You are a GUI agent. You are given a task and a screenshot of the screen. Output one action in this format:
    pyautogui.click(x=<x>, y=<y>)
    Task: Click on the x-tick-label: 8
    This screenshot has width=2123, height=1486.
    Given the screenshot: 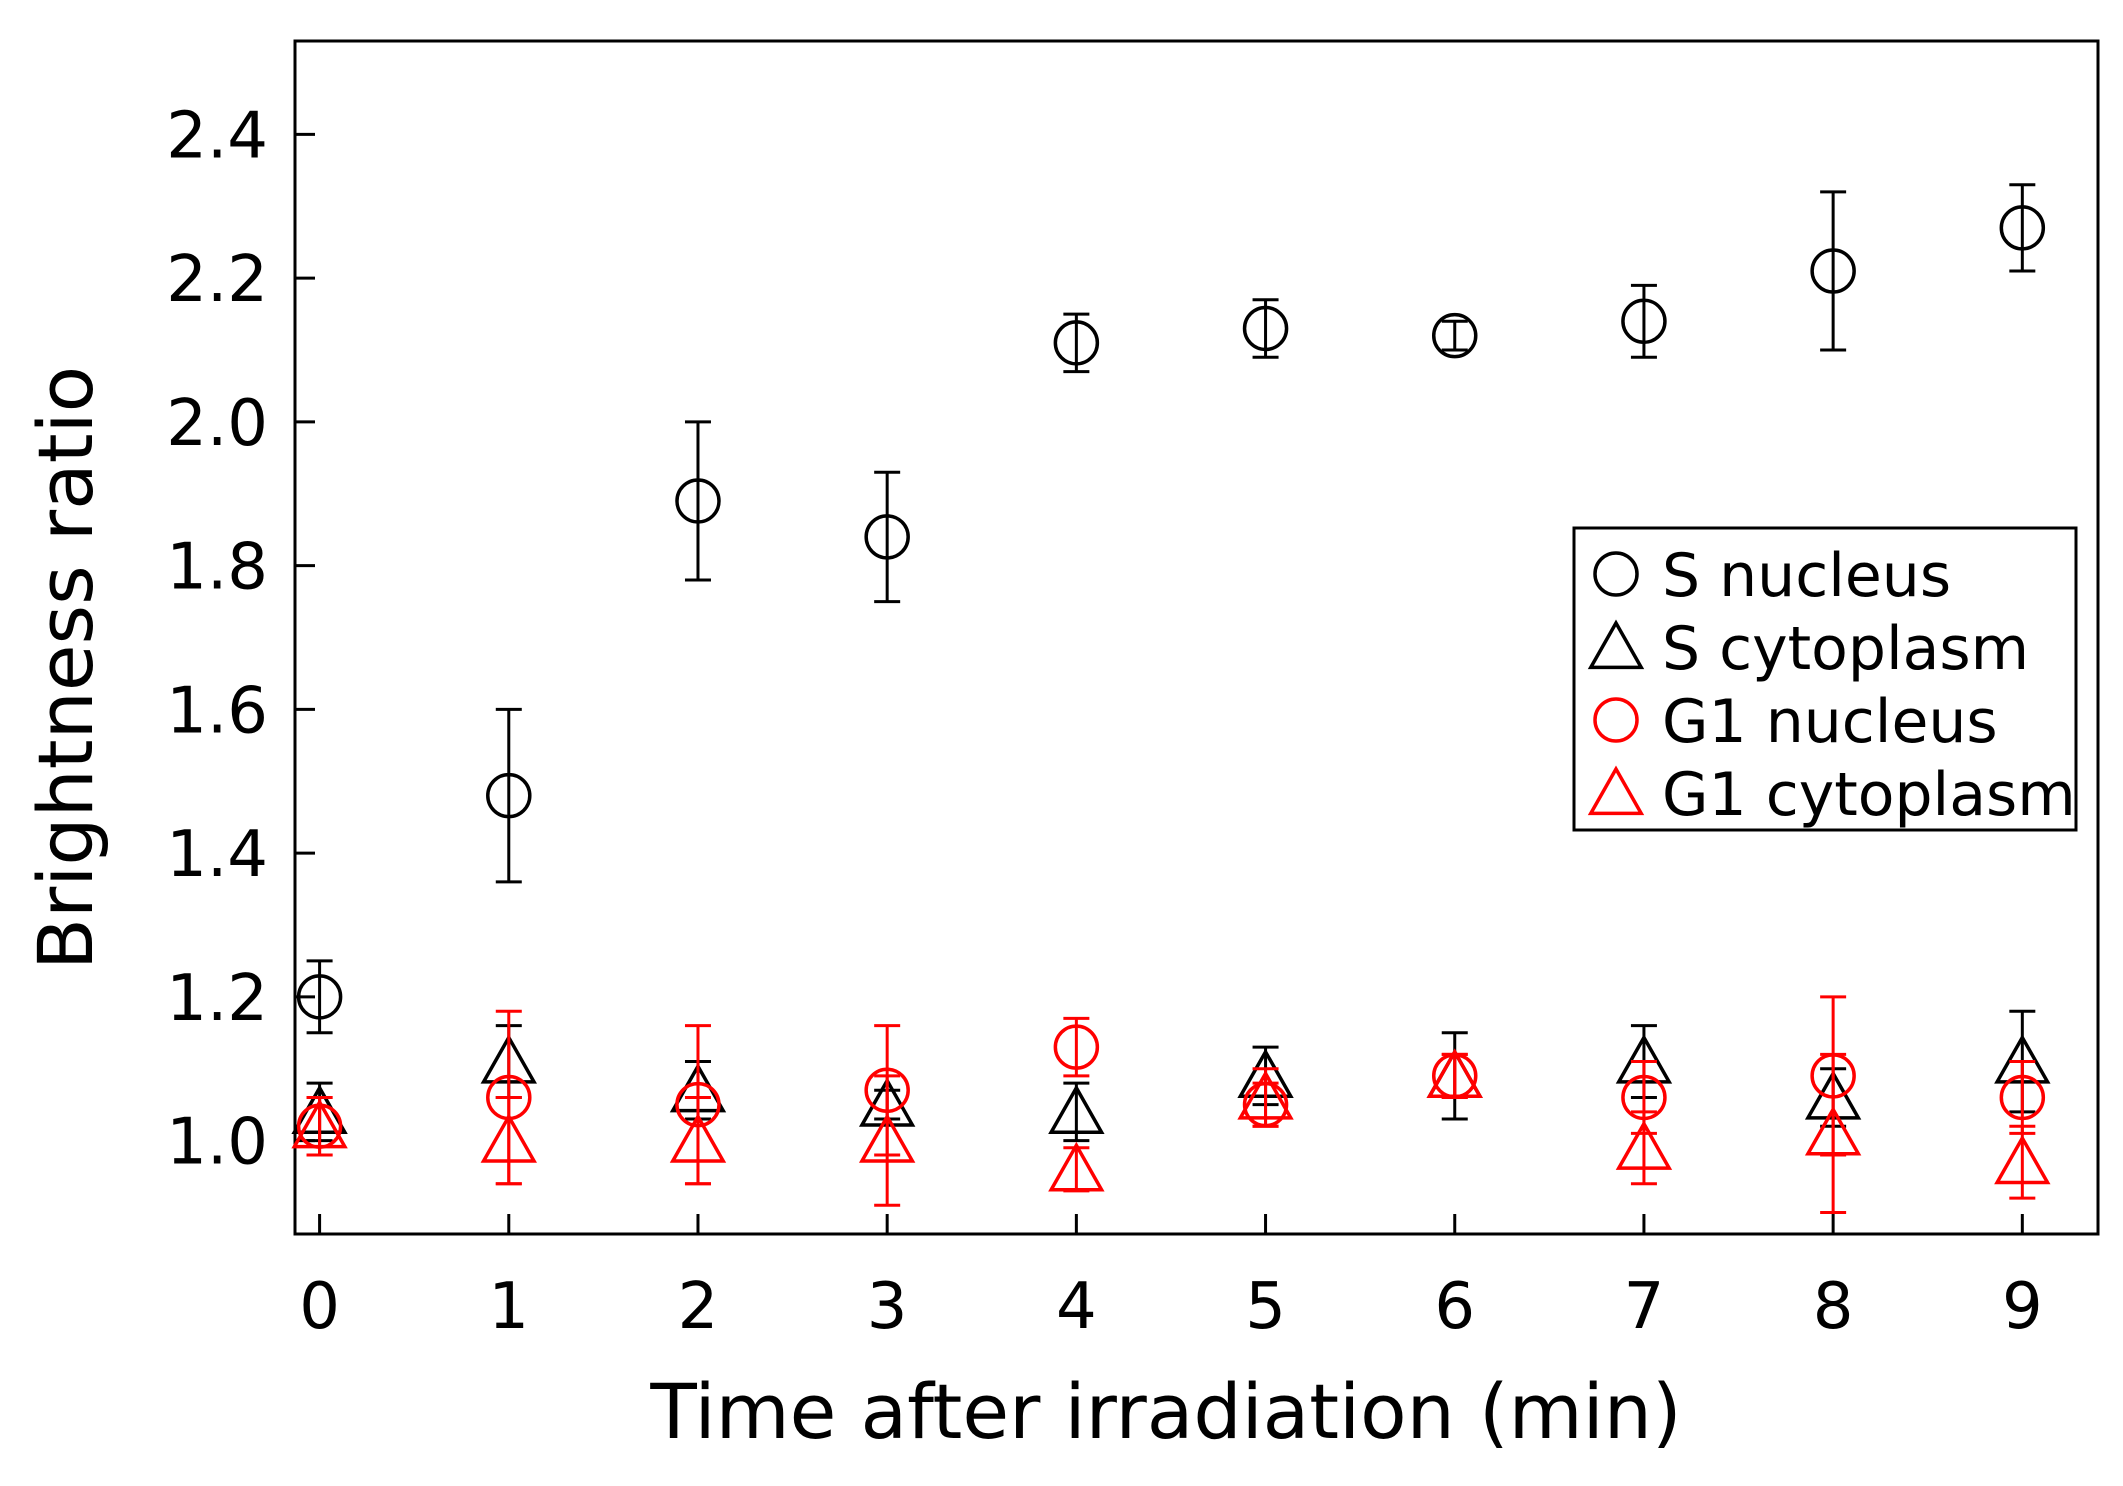 What is the action you would take?
    pyautogui.click(x=1833, y=1307)
    